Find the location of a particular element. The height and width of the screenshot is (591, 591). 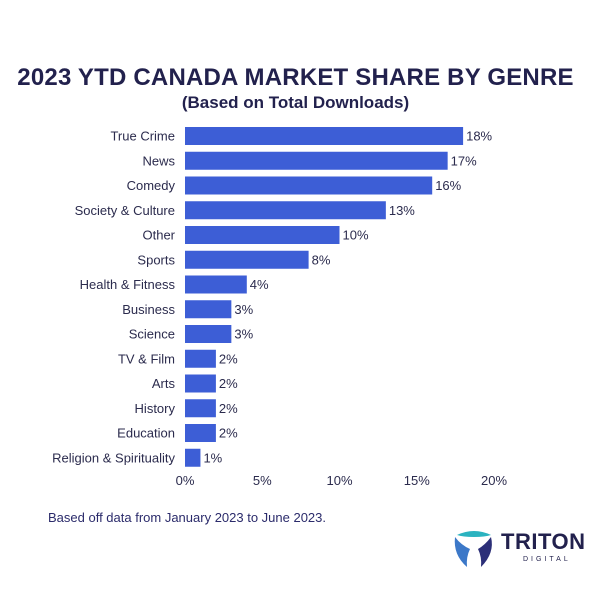

value-label-arts: 2% is located at coordinates (228, 383).